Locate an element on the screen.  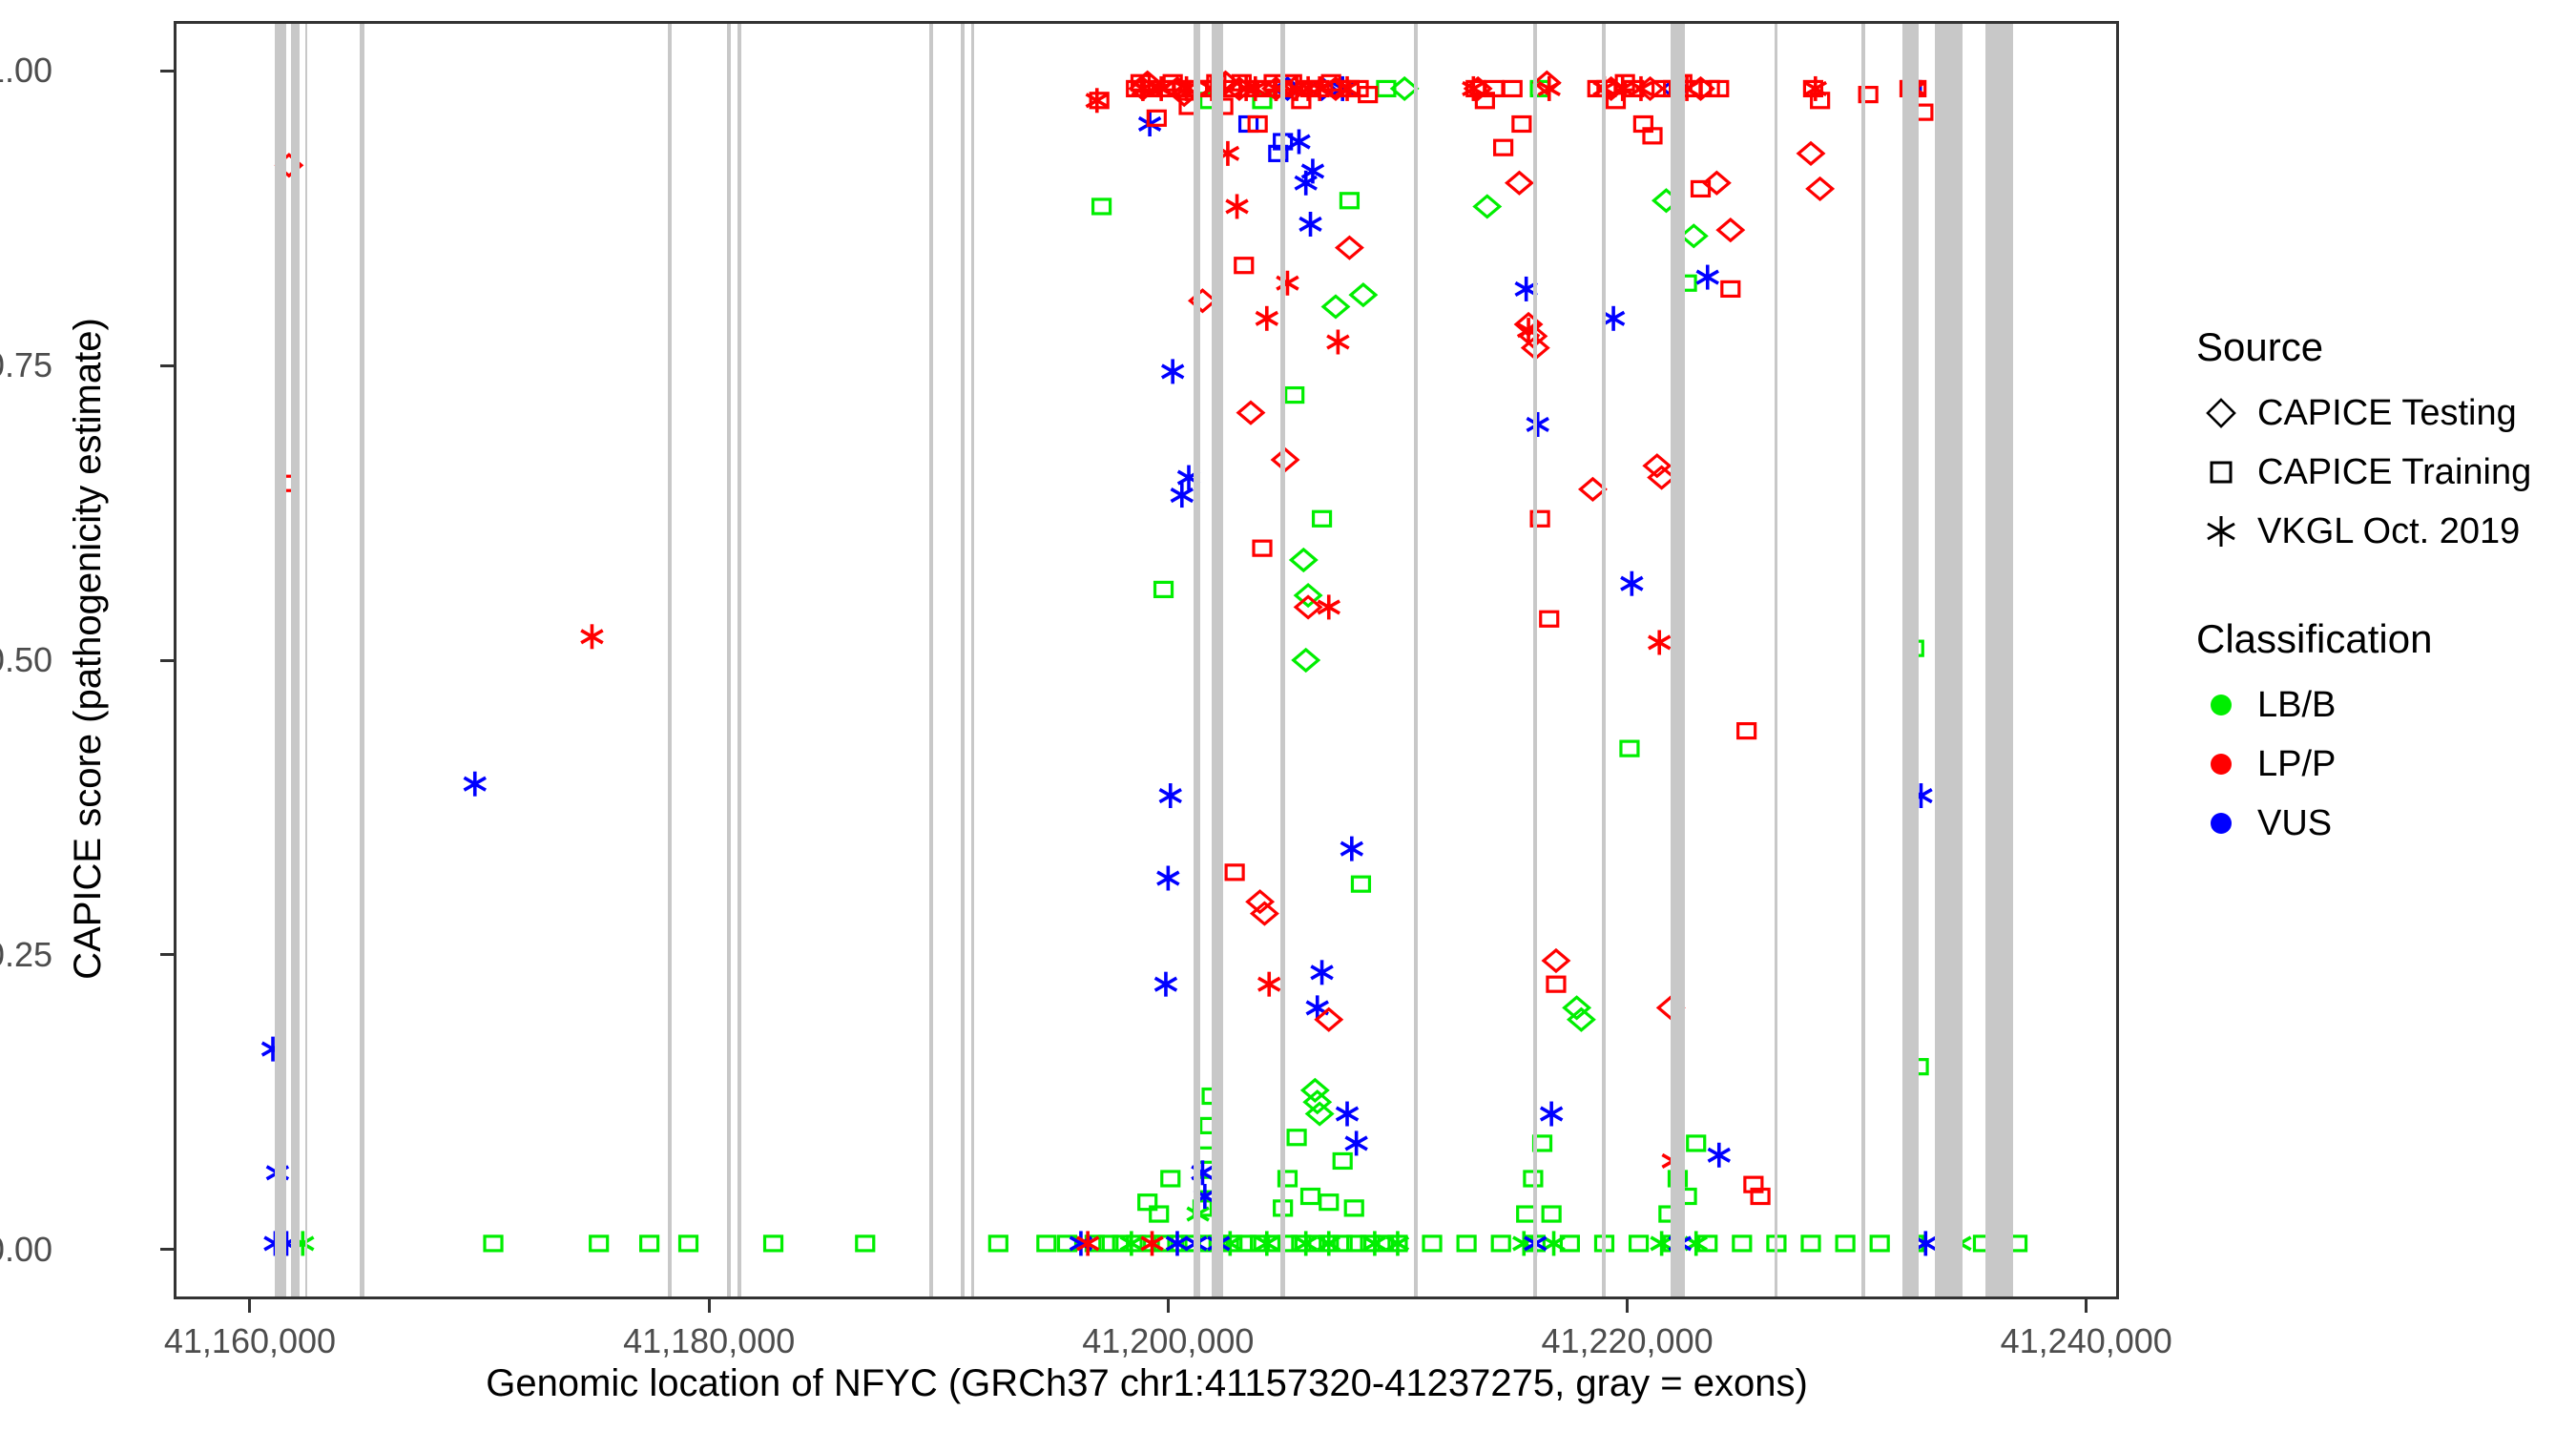
y-axis-tick-label: 0.50 is located at coordinates (26, 659).